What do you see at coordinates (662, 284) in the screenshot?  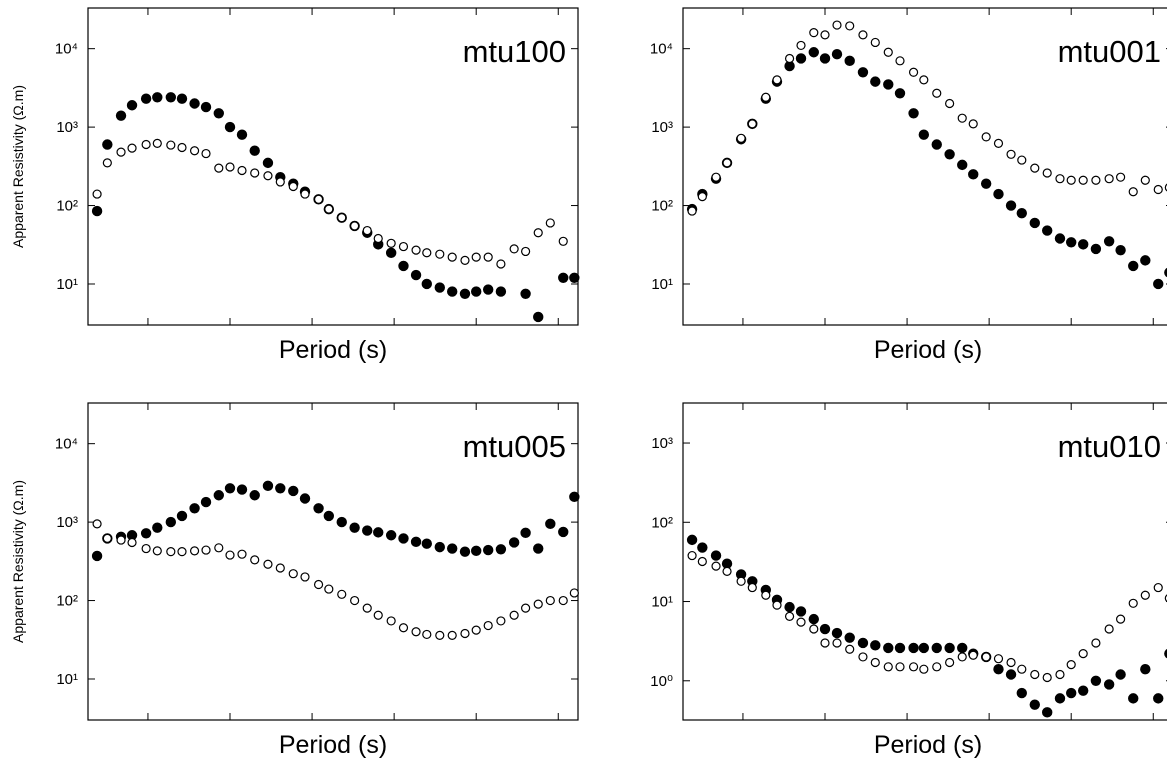 I see `y-tick-label: 10¹` at bounding box center [662, 284].